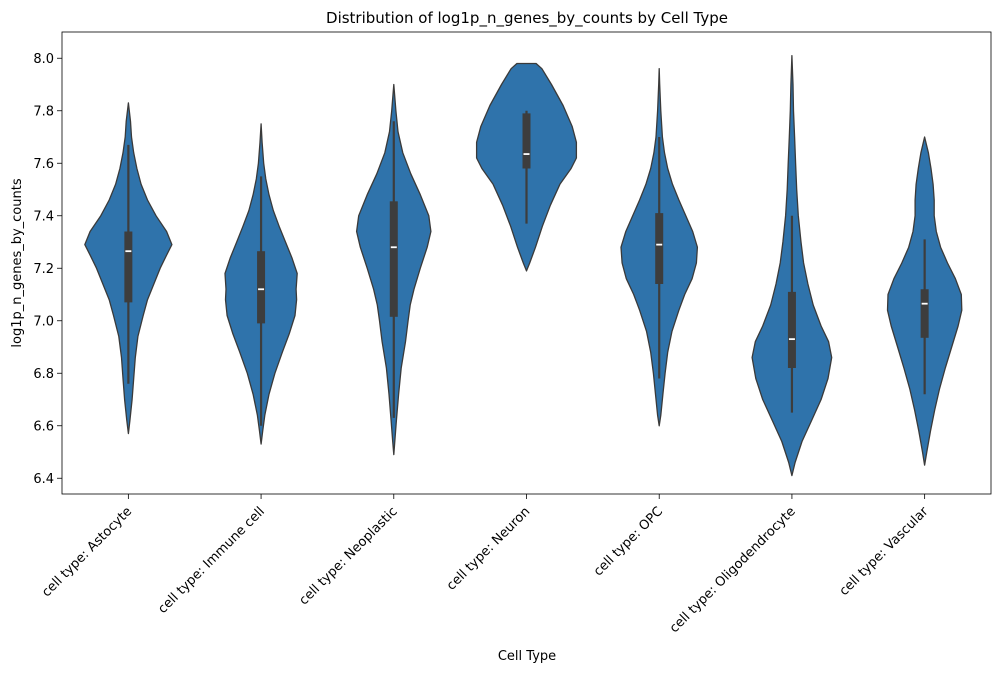 The image size is (1001, 678). I want to click on y-tick-label: 6.6, so click(43, 426).